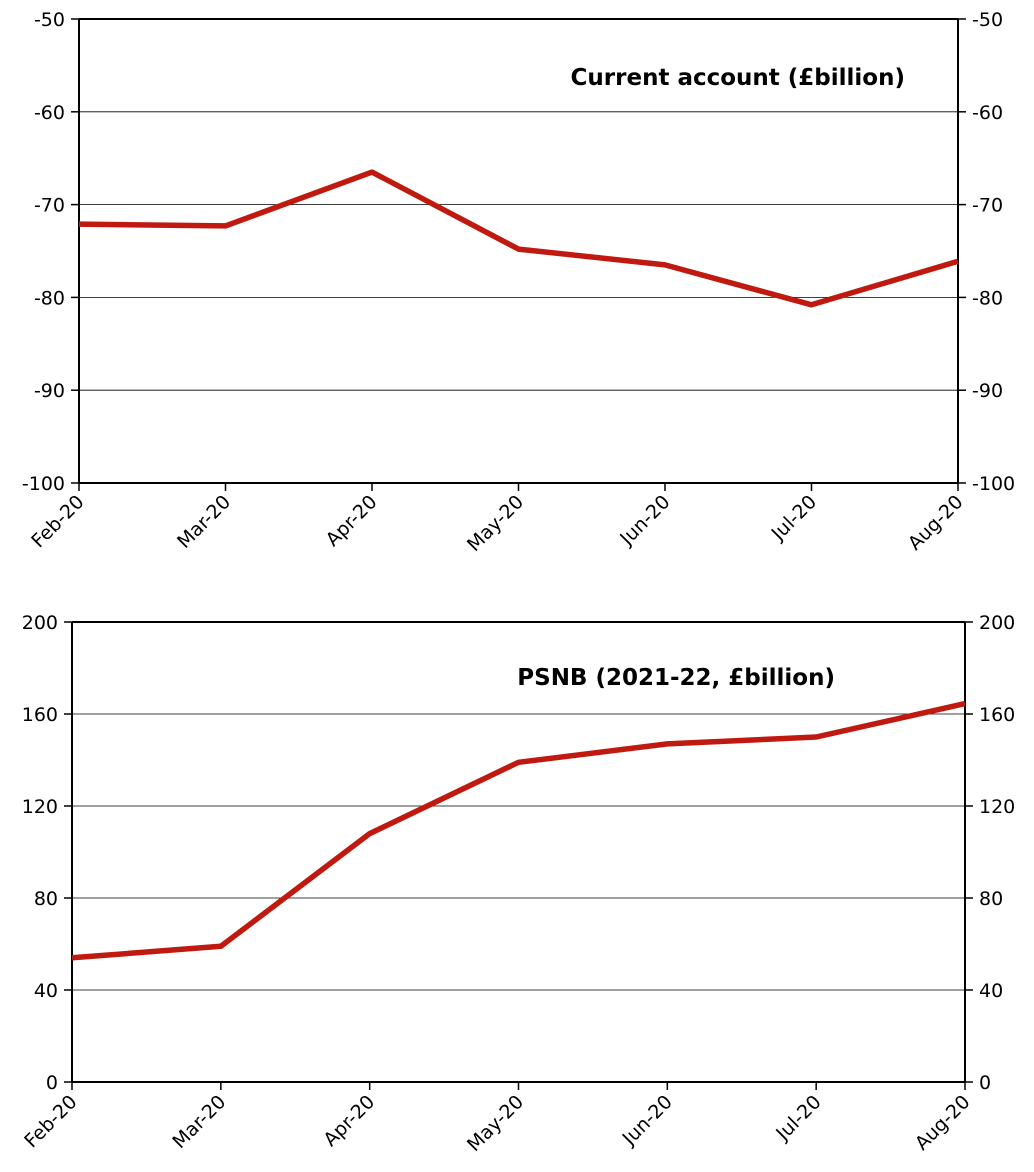 The width and height of the screenshot is (1034, 1172). I want to click on right-y-tick-label: -50, so click(987, 20).